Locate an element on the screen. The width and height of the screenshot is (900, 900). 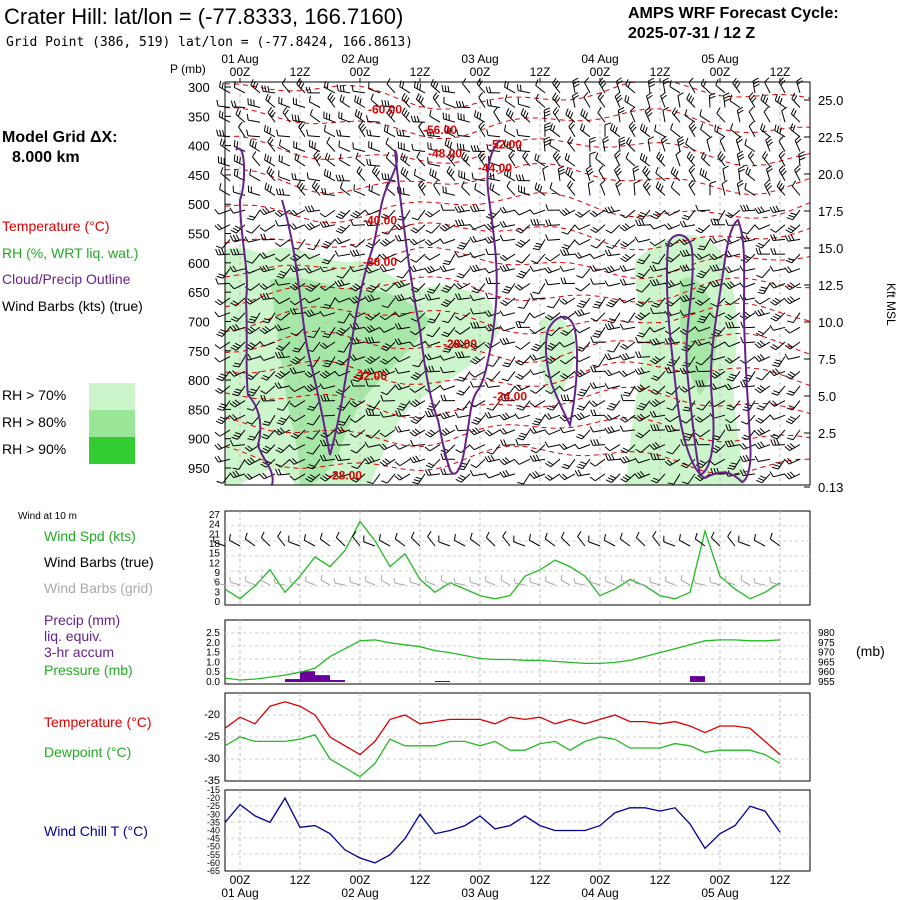
temperature-contour is located at coordinates (517, 347).